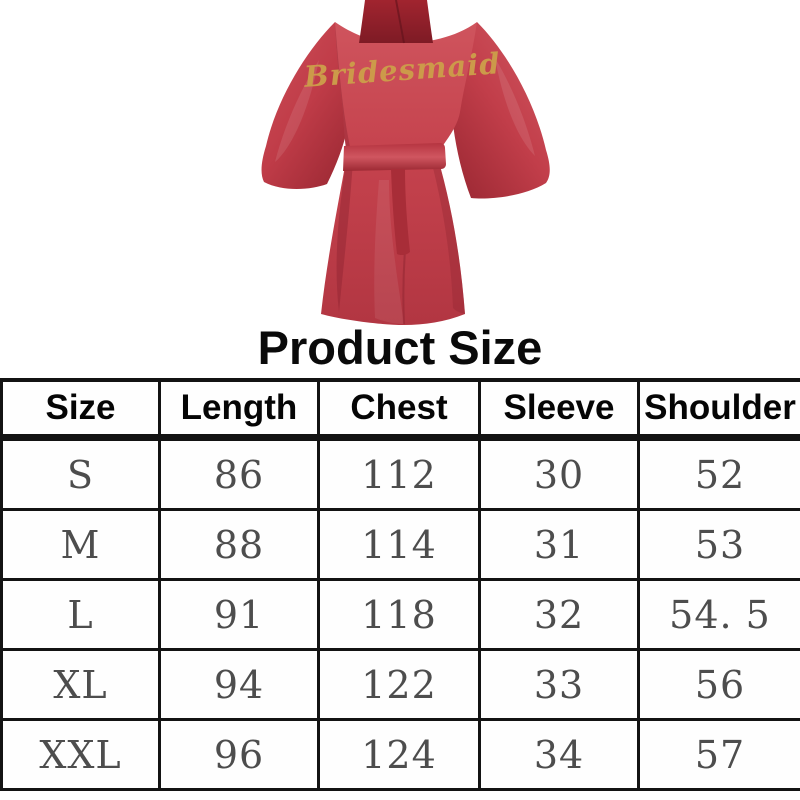  I want to click on body-left-shadow, so click(344, 167).